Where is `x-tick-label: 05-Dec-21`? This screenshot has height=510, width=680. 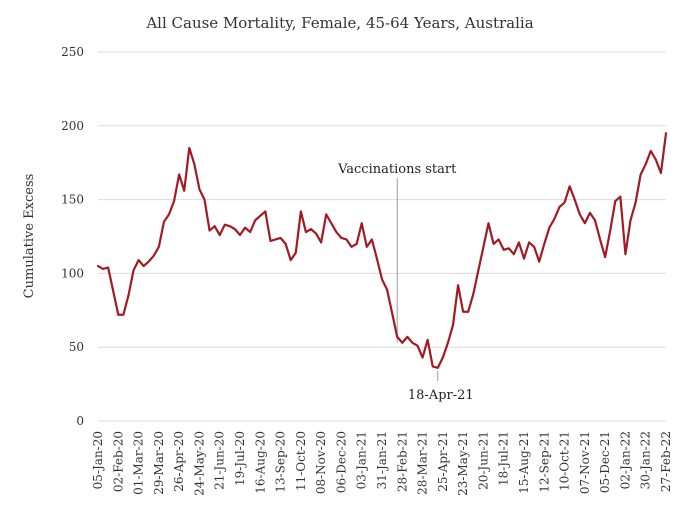
x-tick-label: 05-Dec-21 is located at coordinates (605, 462).